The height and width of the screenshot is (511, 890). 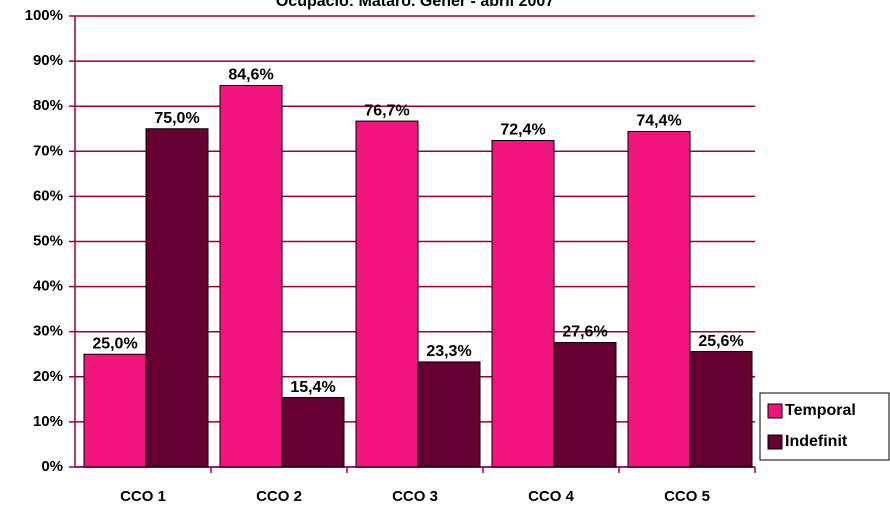 What do you see at coordinates (312, 387) in the screenshot?
I see `data-label: 15,4%` at bounding box center [312, 387].